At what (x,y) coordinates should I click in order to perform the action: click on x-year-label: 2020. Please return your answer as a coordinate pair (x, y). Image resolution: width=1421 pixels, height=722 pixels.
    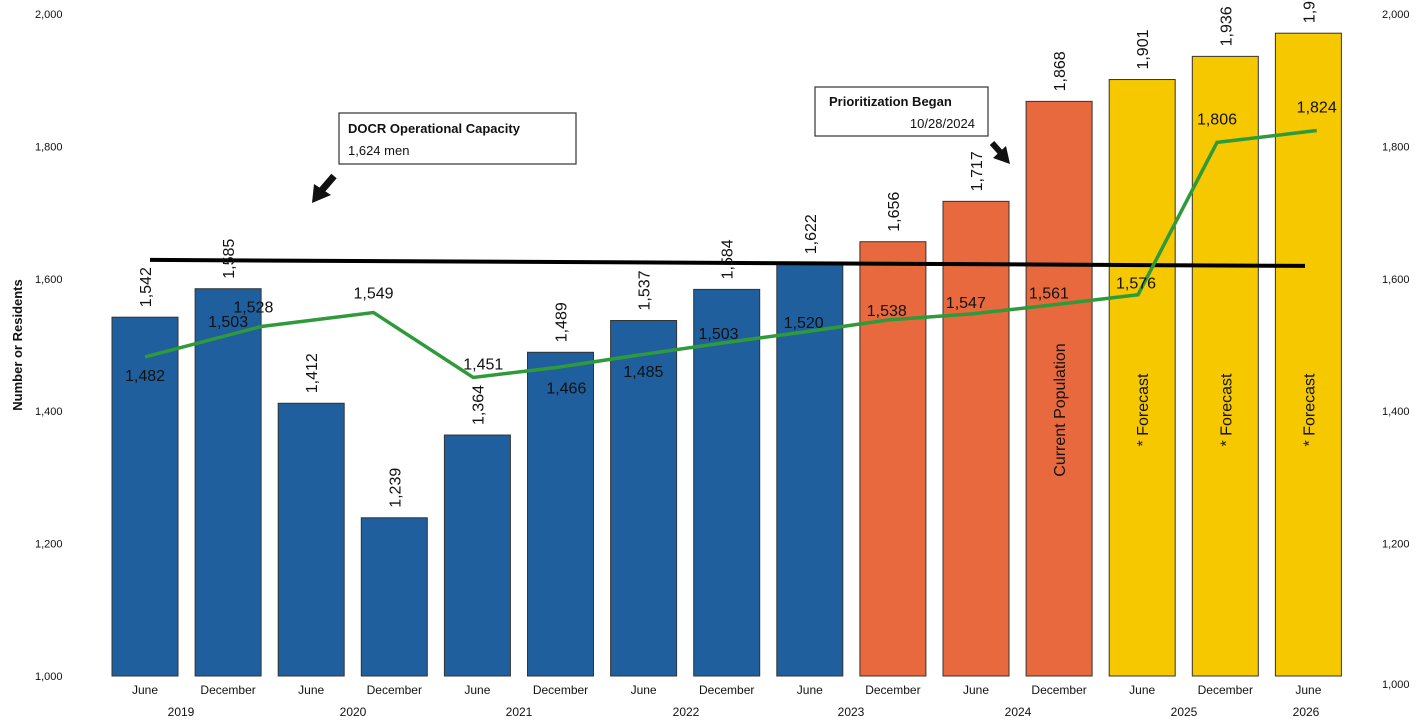
    Looking at the image, I should click on (353, 712).